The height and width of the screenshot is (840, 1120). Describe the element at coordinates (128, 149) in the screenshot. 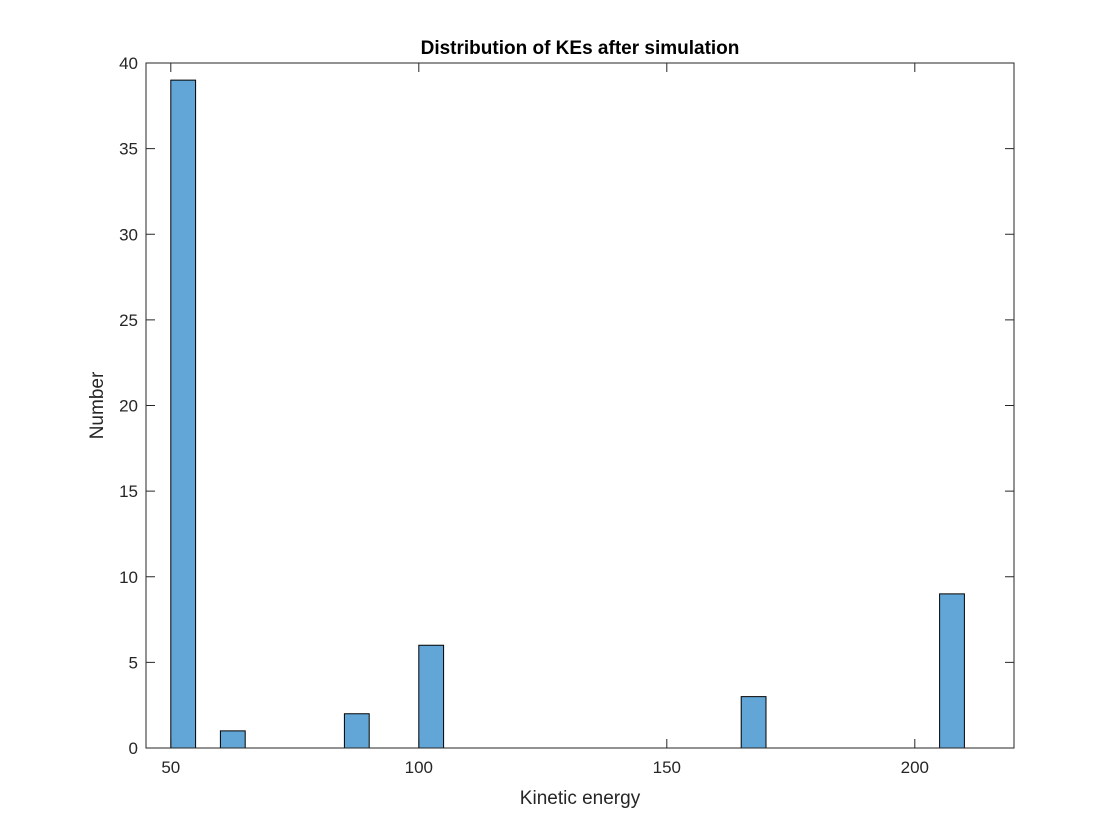

I see `y-tick-label: 35` at that location.